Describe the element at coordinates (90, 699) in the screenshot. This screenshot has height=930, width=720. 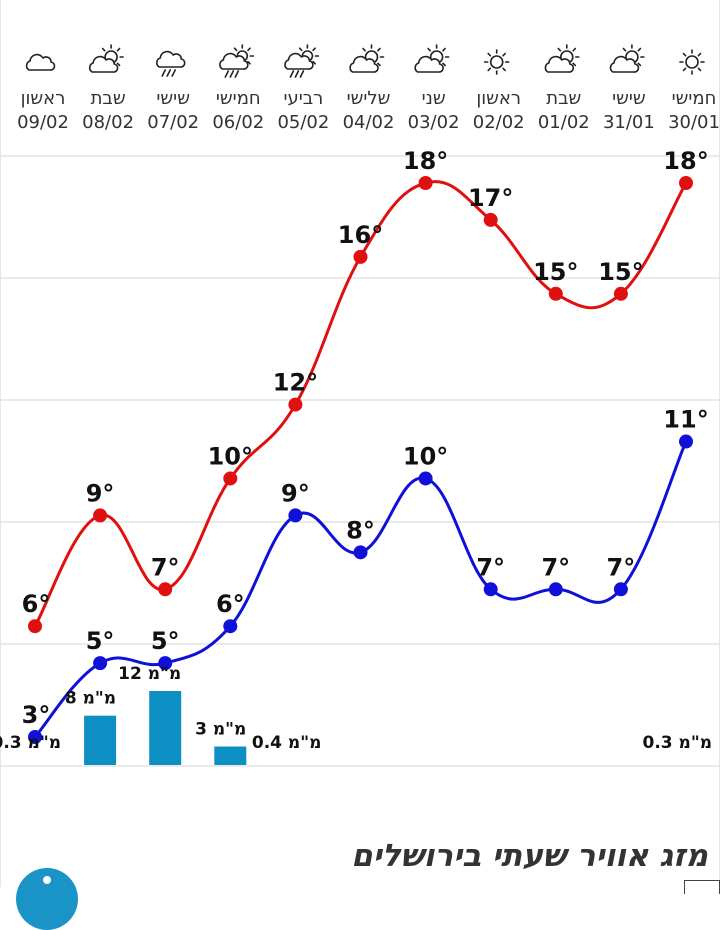
I see `precip-label: 8 מ"מ` at that location.